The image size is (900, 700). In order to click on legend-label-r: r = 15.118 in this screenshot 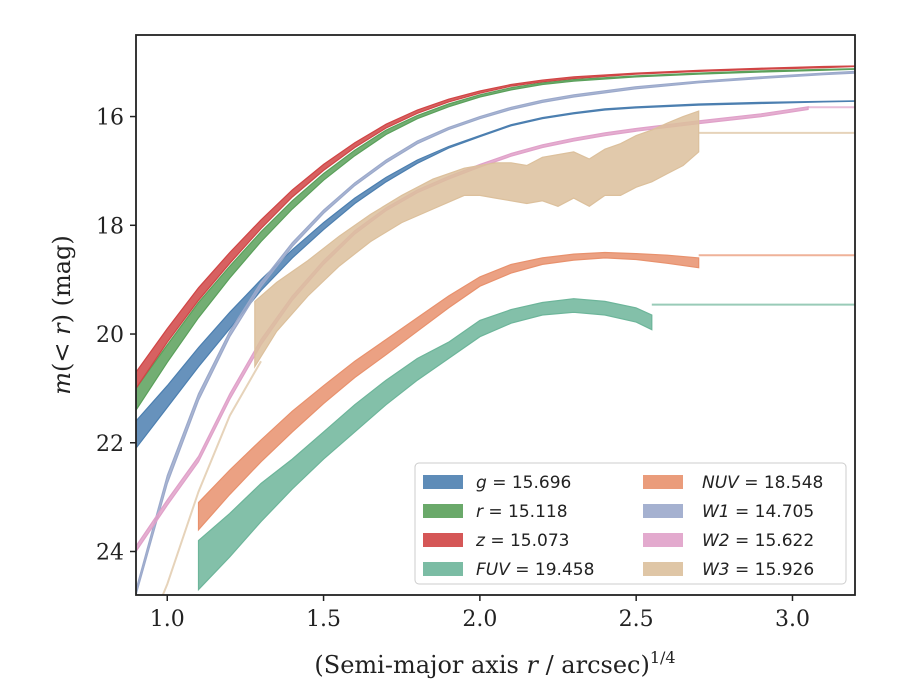, I will do `click(522, 512)`.